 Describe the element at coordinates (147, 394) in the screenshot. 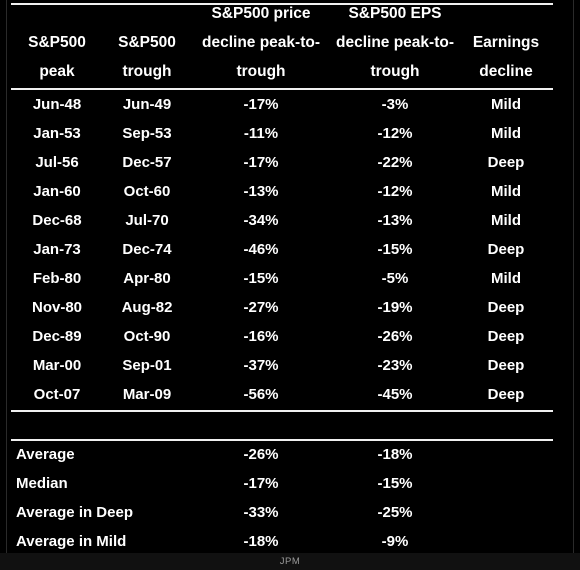

I see `trough-cell: Mar-09` at that location.